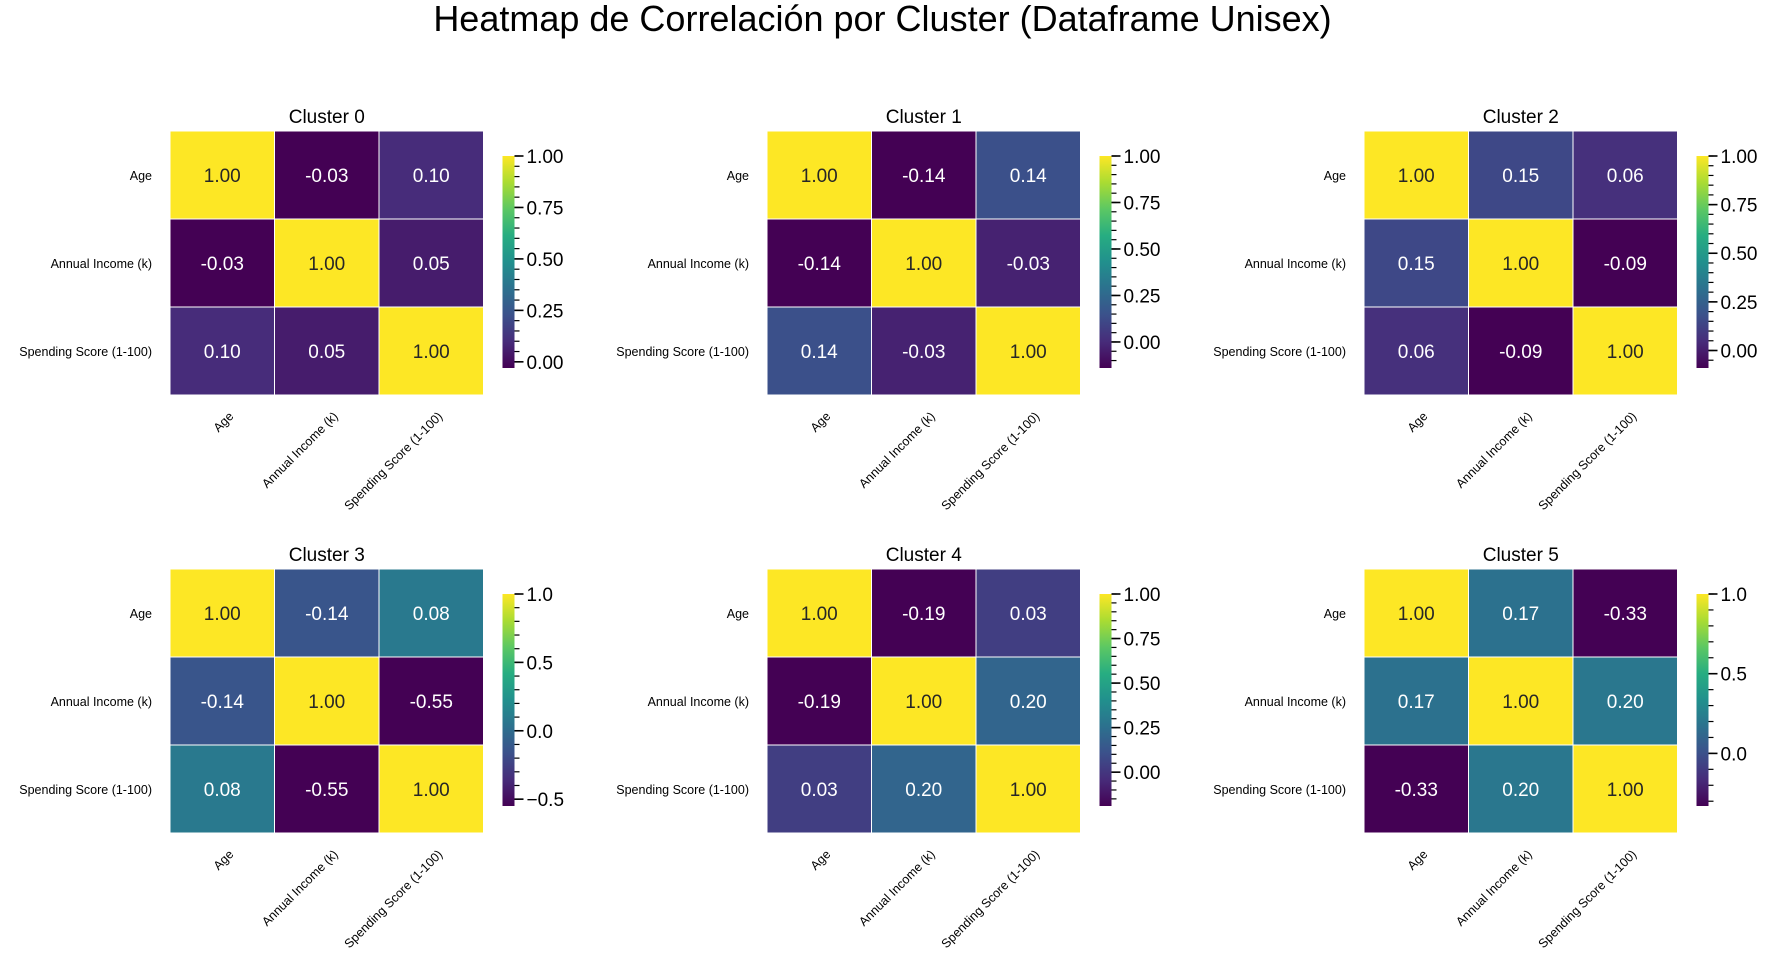 The width and height of the screenshot is (1765, 968). I want to click on panel-title: Cluster 3, so click(327, 555).